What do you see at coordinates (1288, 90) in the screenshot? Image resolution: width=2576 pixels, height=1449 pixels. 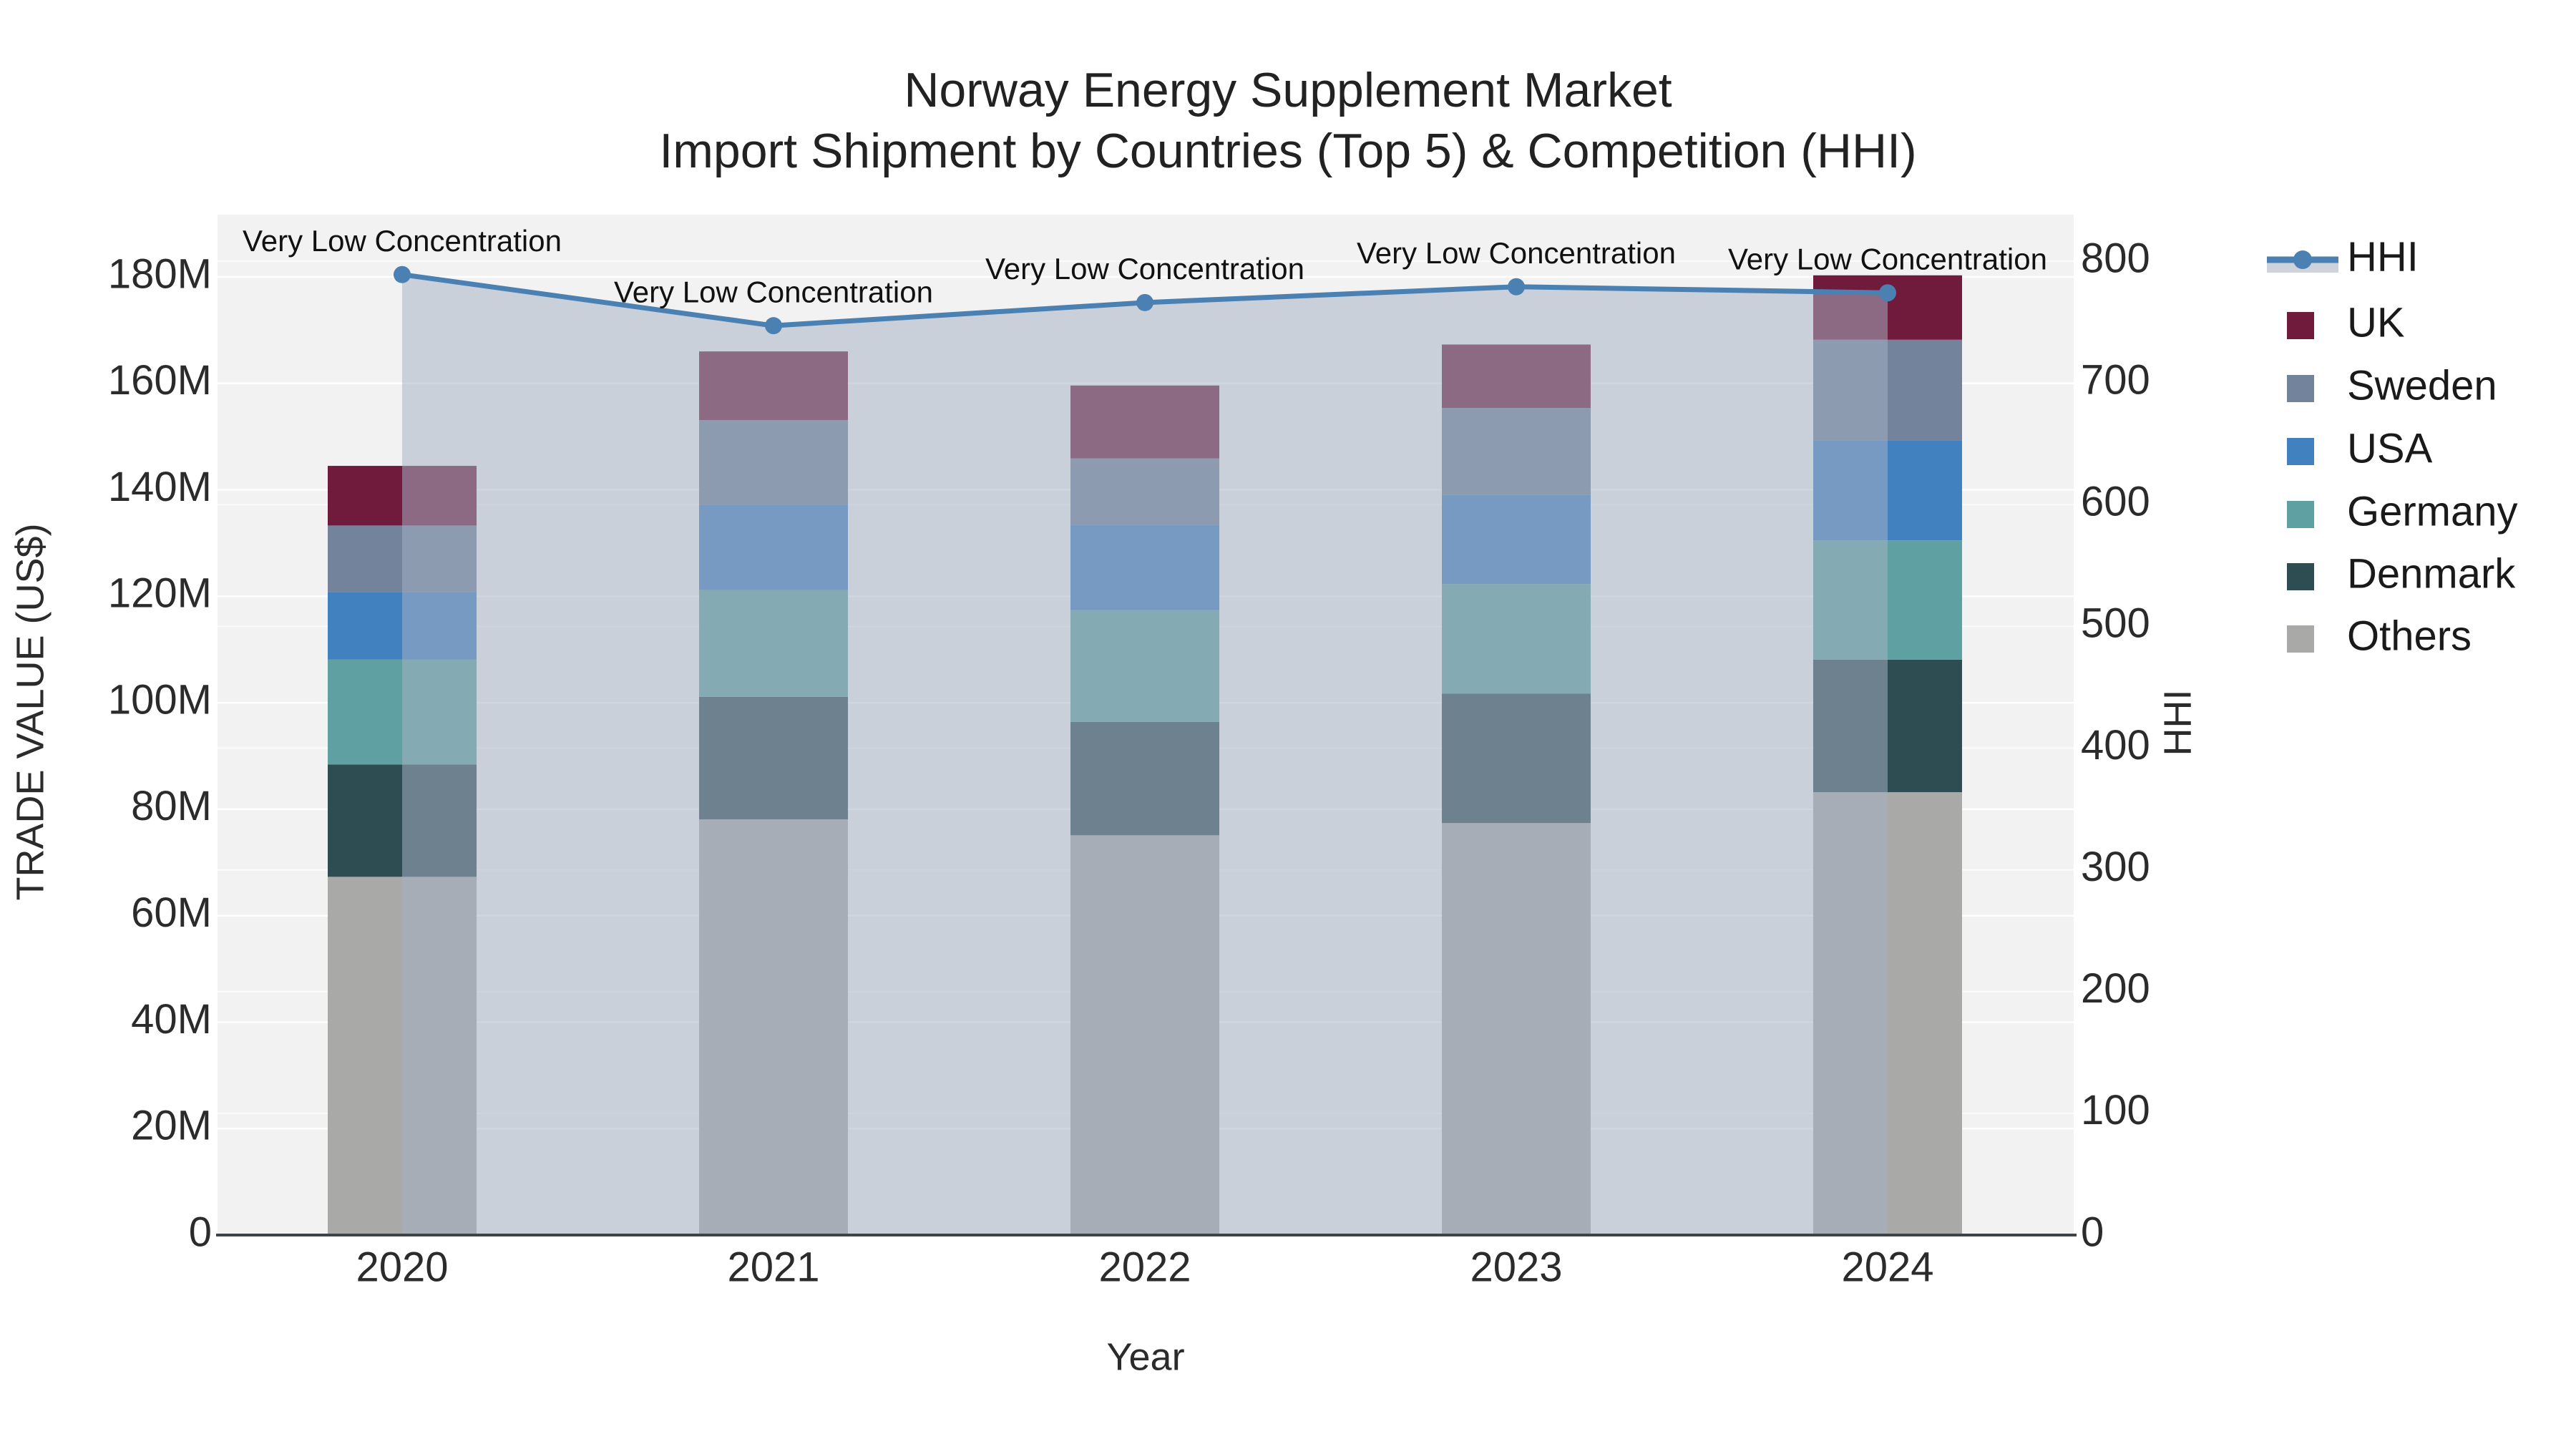 I see `chart-title: Norway Energy Supplement Market` at bounding box center [1288, 90].